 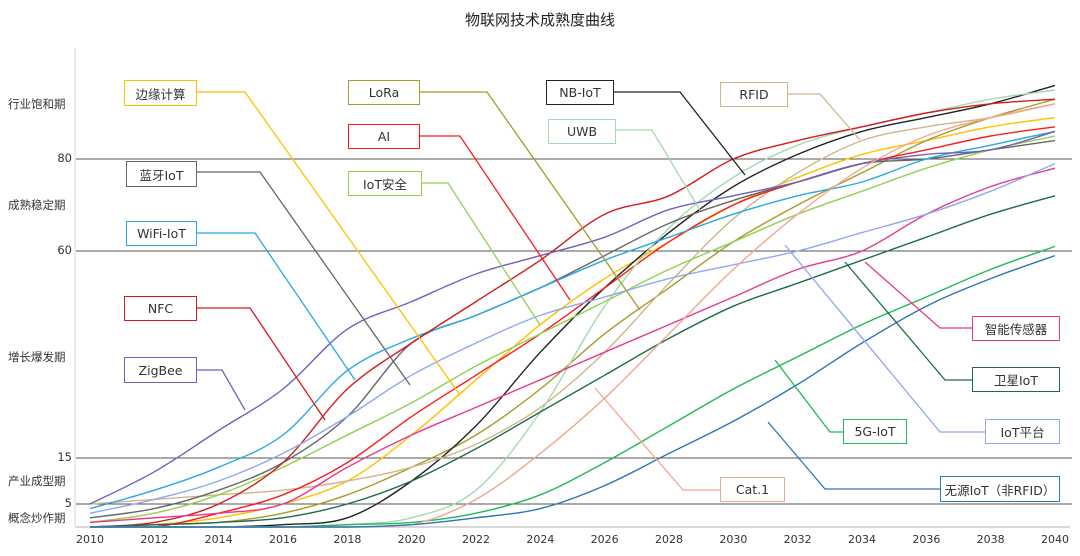 I want to click on x-tick-label: 2040, so click(x=1055, y=539).